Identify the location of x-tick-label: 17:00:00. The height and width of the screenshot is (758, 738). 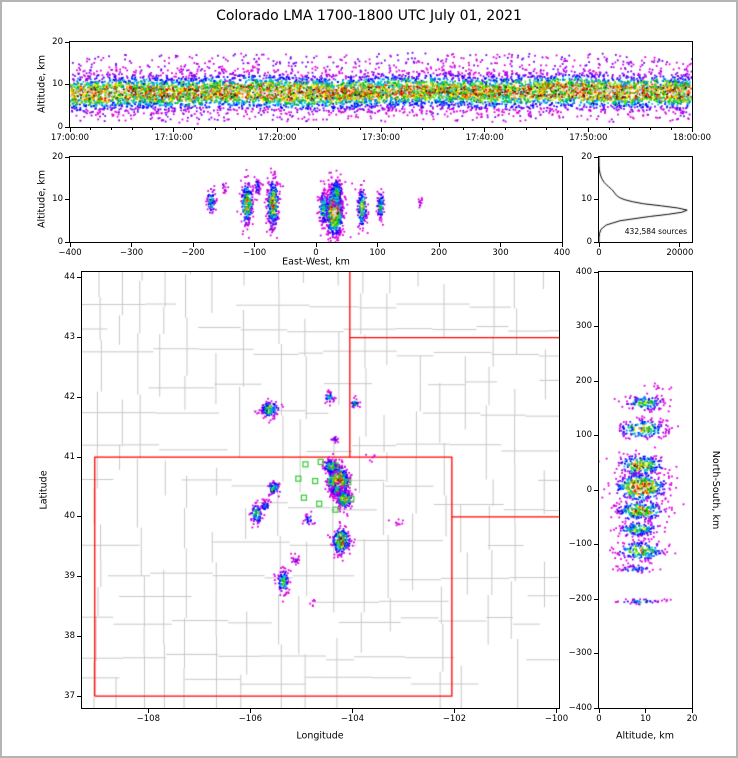
(70, 138).